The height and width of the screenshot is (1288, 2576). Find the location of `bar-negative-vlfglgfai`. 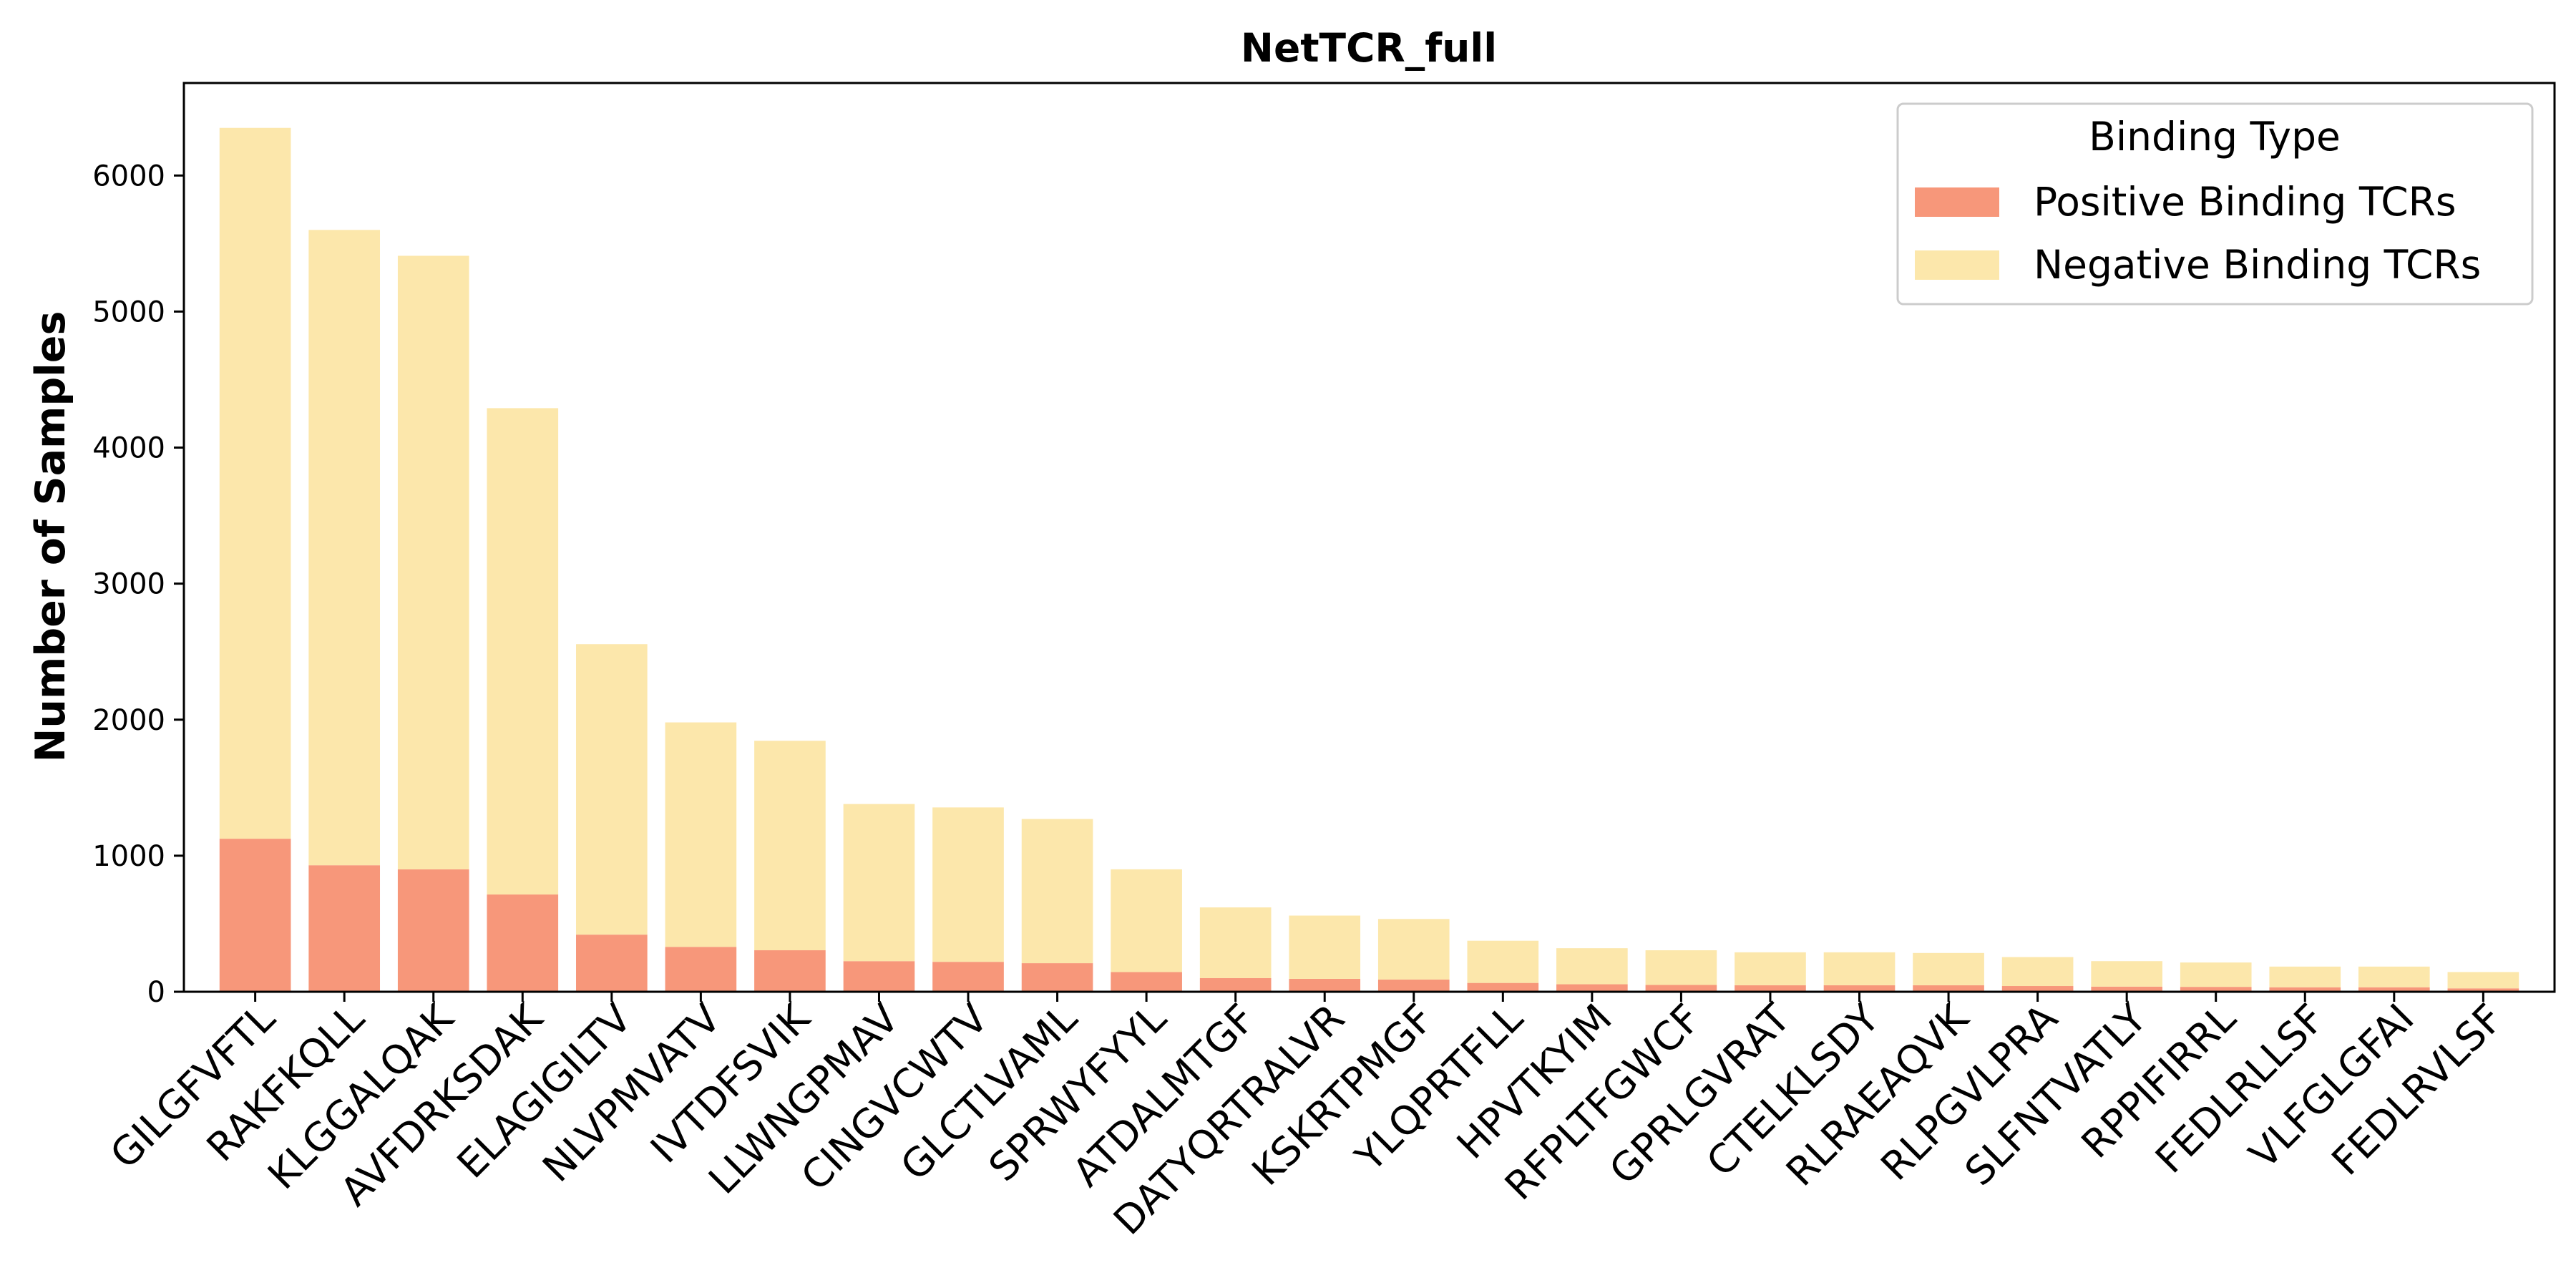

bar-negative-vlfglgfai is located at coordinates (2394, 976).